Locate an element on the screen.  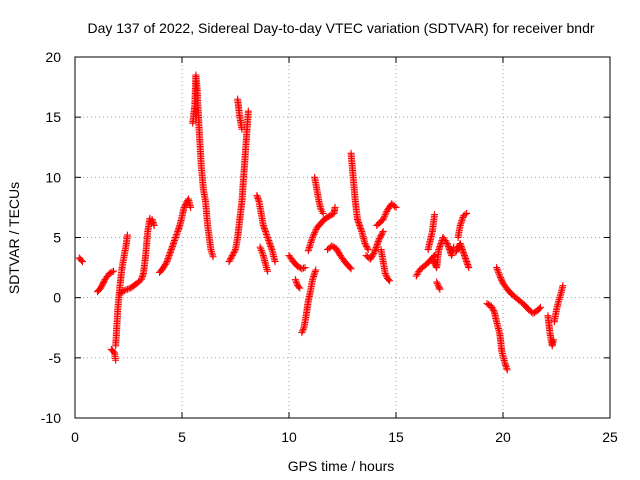
x-tick-label: 5 is located at coordinates (182, 437).